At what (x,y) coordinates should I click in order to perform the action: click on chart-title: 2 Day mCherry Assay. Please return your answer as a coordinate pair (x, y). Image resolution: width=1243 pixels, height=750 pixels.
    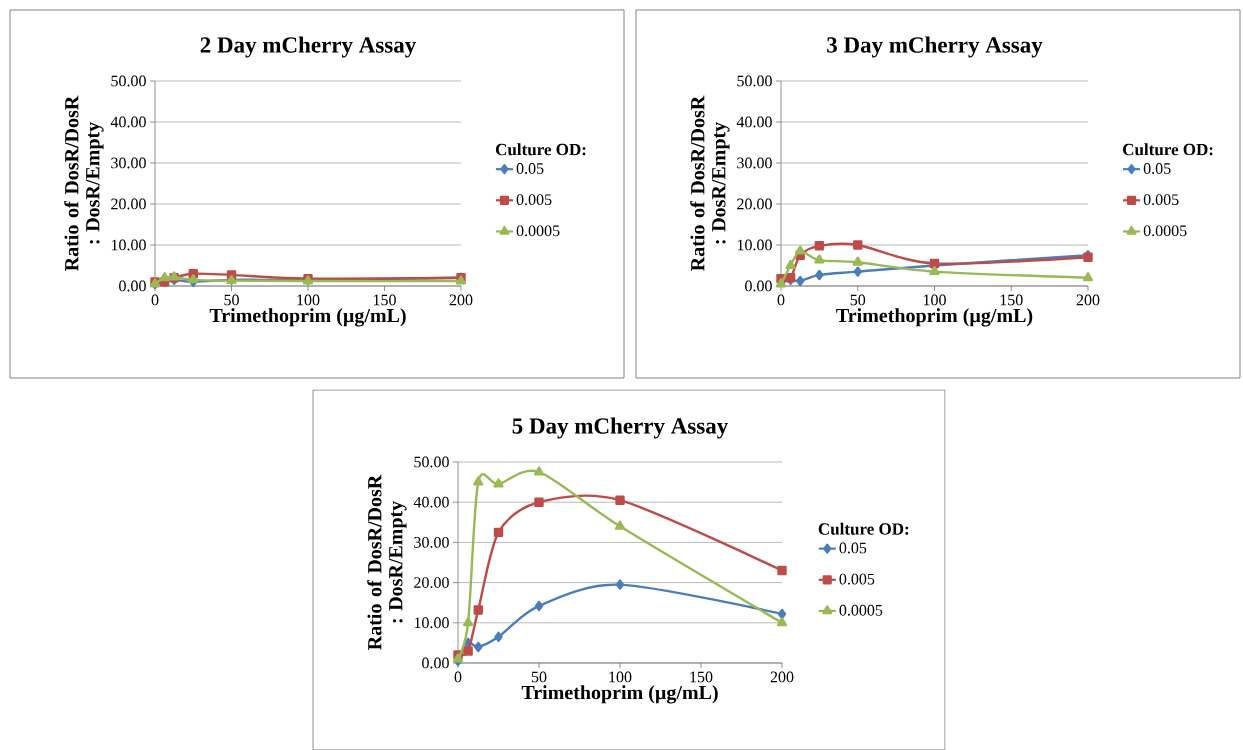
    Looking at the image, I should click on (308, 47).